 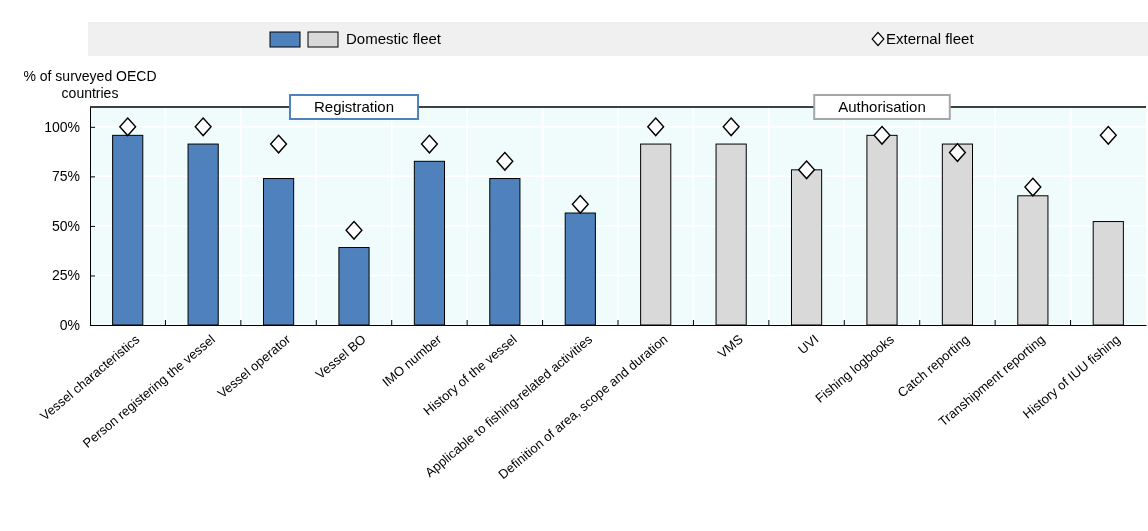 What do you see at coordinates (62, 126) in the screenshot?
I see `y-tick-label: 100%` at bounding box center [62, 126].